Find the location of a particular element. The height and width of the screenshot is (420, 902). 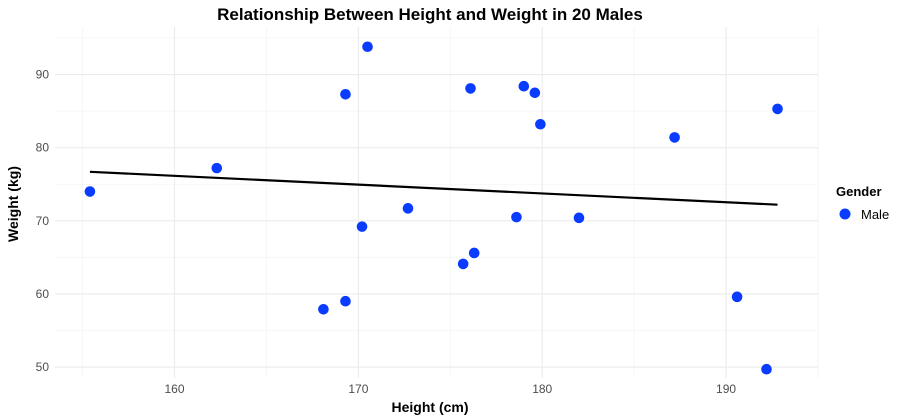

legend-title: Gender is located at coordinates (859, 191).